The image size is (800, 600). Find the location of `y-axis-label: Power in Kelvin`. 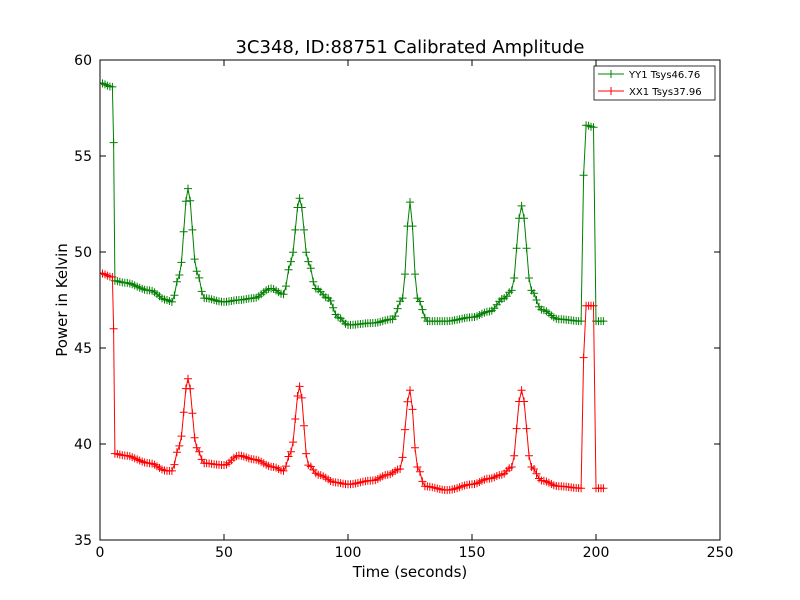

y-axis-label: Power in Kelvin is located at coordinates (62, 300).